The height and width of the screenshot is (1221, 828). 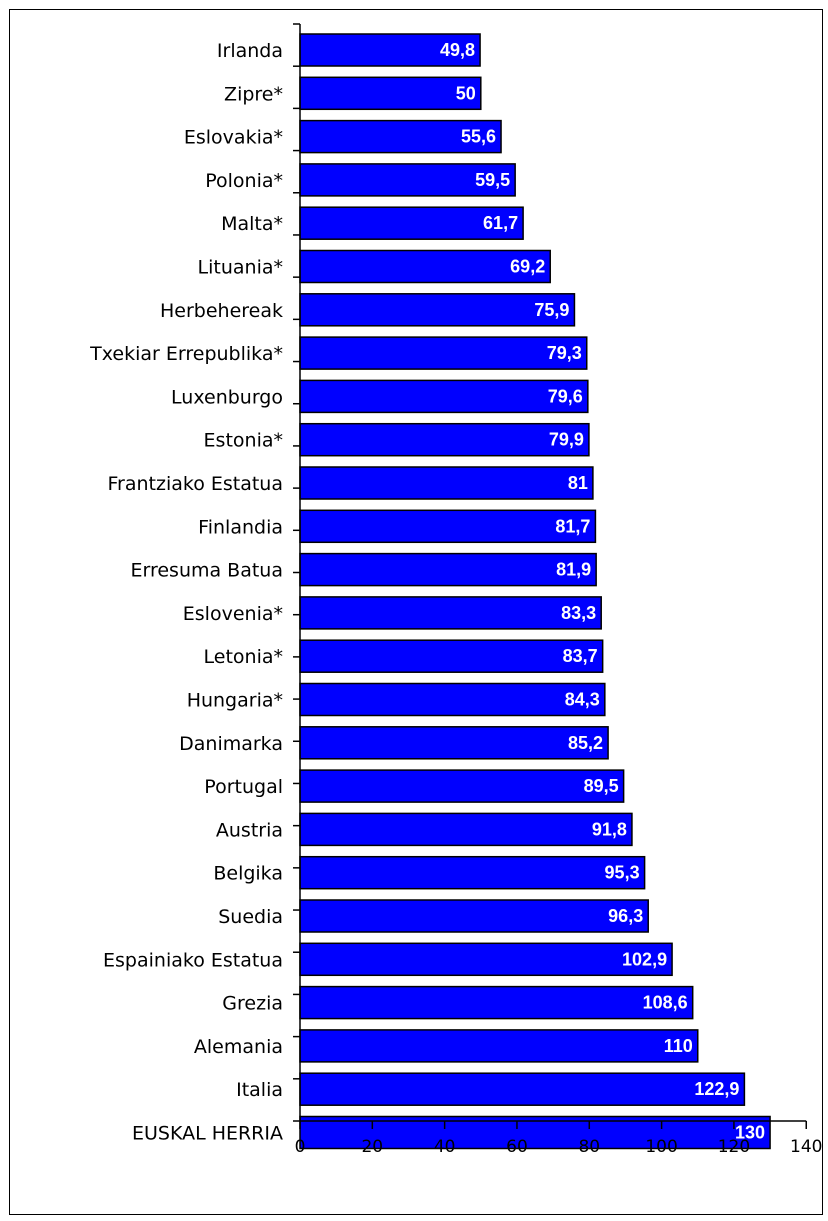 I want to click on category-label: Letonia*, so click(x=243, y=657).